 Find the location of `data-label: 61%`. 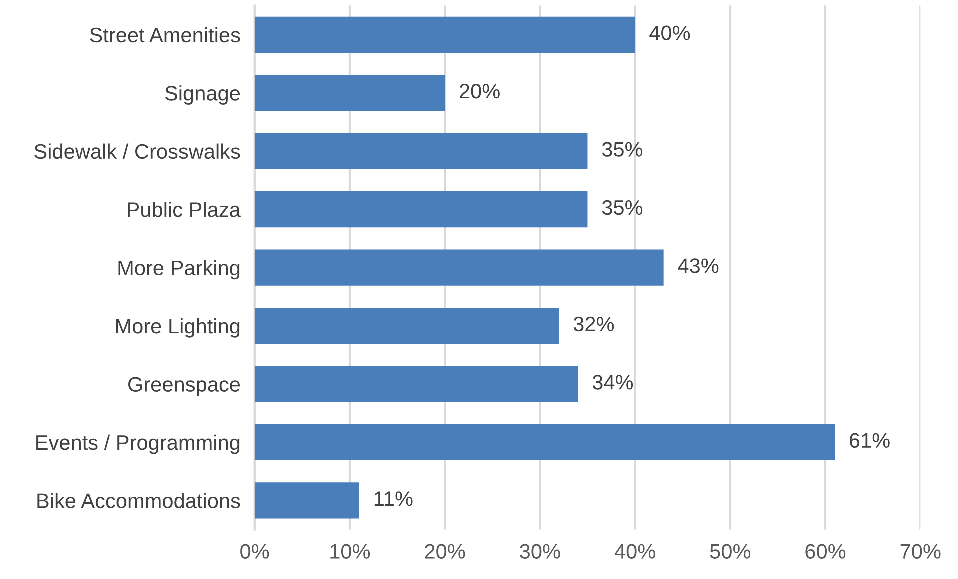

data-label: 61% is located at coordinates (870, 440).